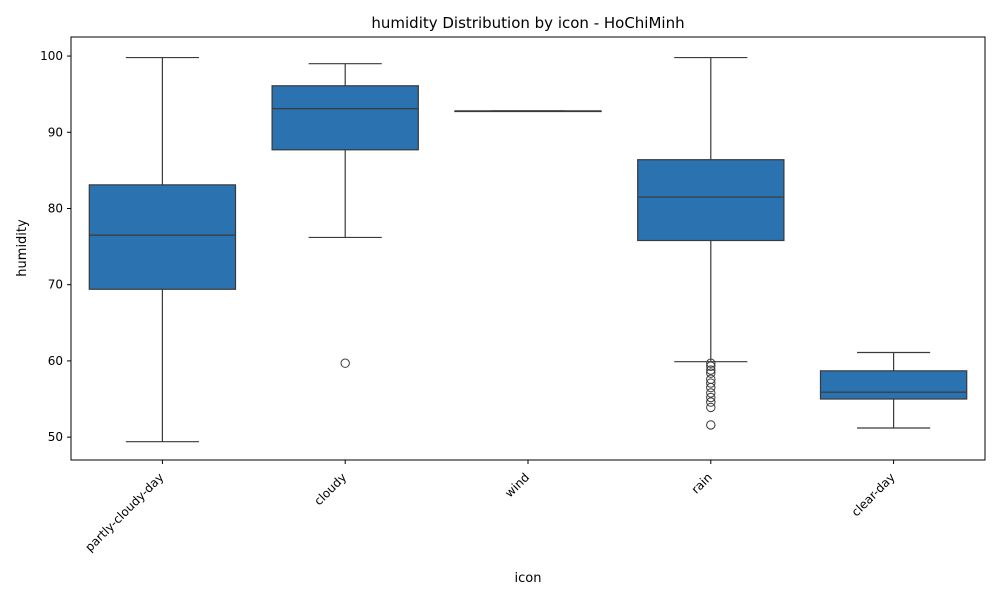  I want to click on x-tick-label: clear-day, so click(873, 494).